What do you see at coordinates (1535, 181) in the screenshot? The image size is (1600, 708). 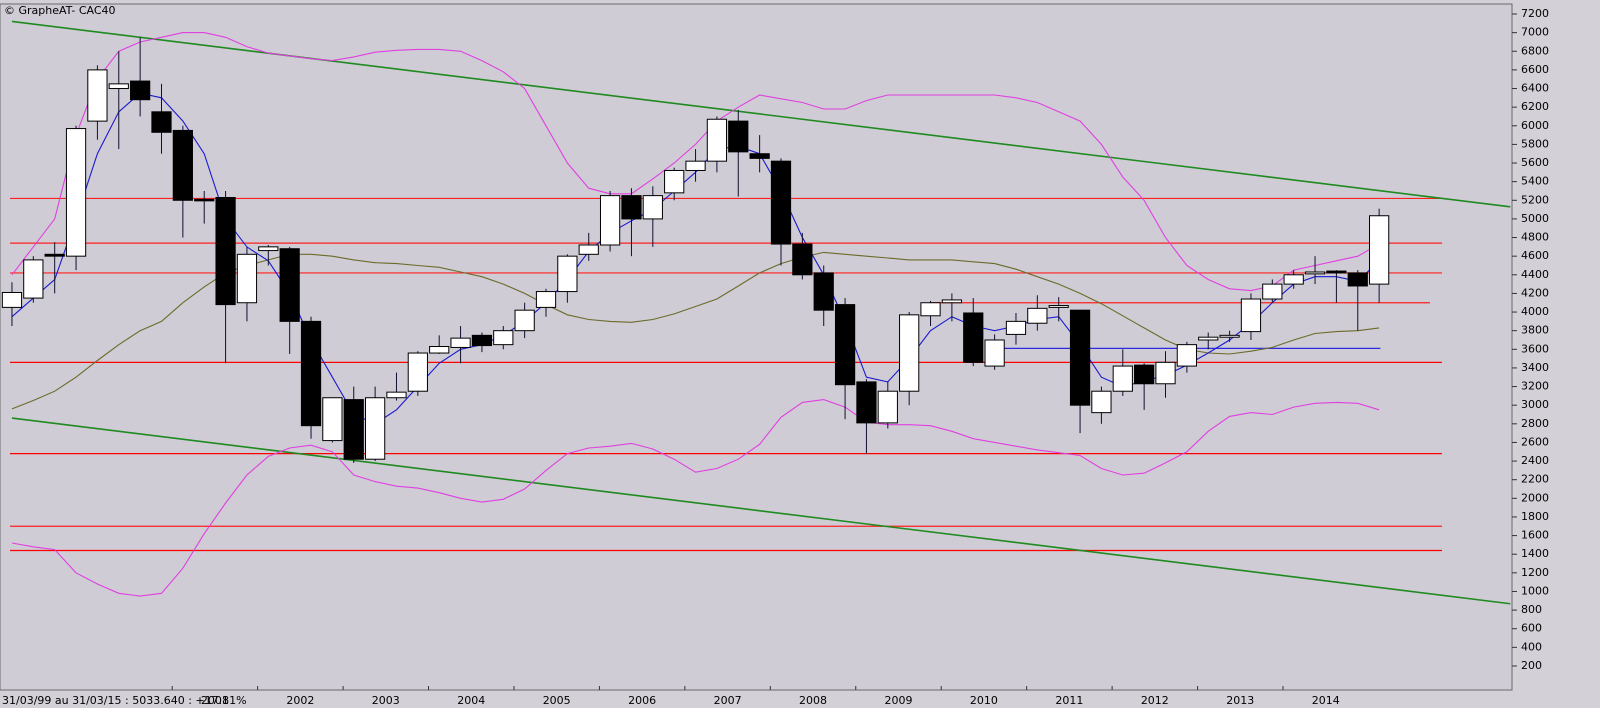 I see `y-tick-label: 5400` at bounding box center [1535, 181].